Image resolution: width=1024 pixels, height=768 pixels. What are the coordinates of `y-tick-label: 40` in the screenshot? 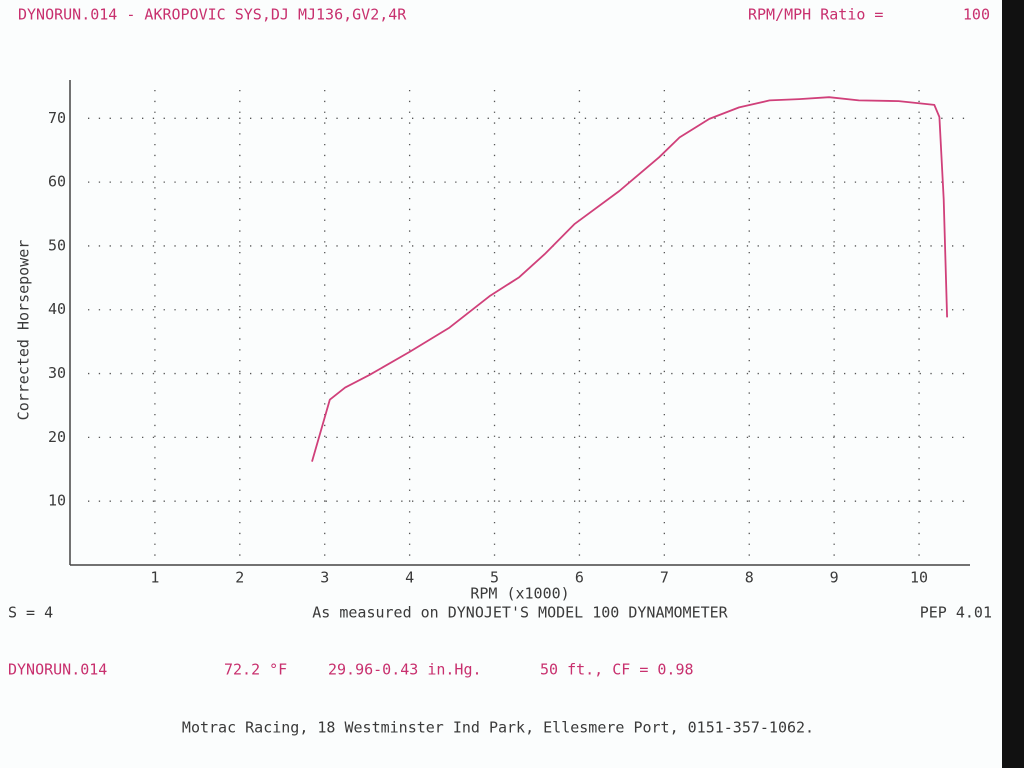 It's located at (57, 309).